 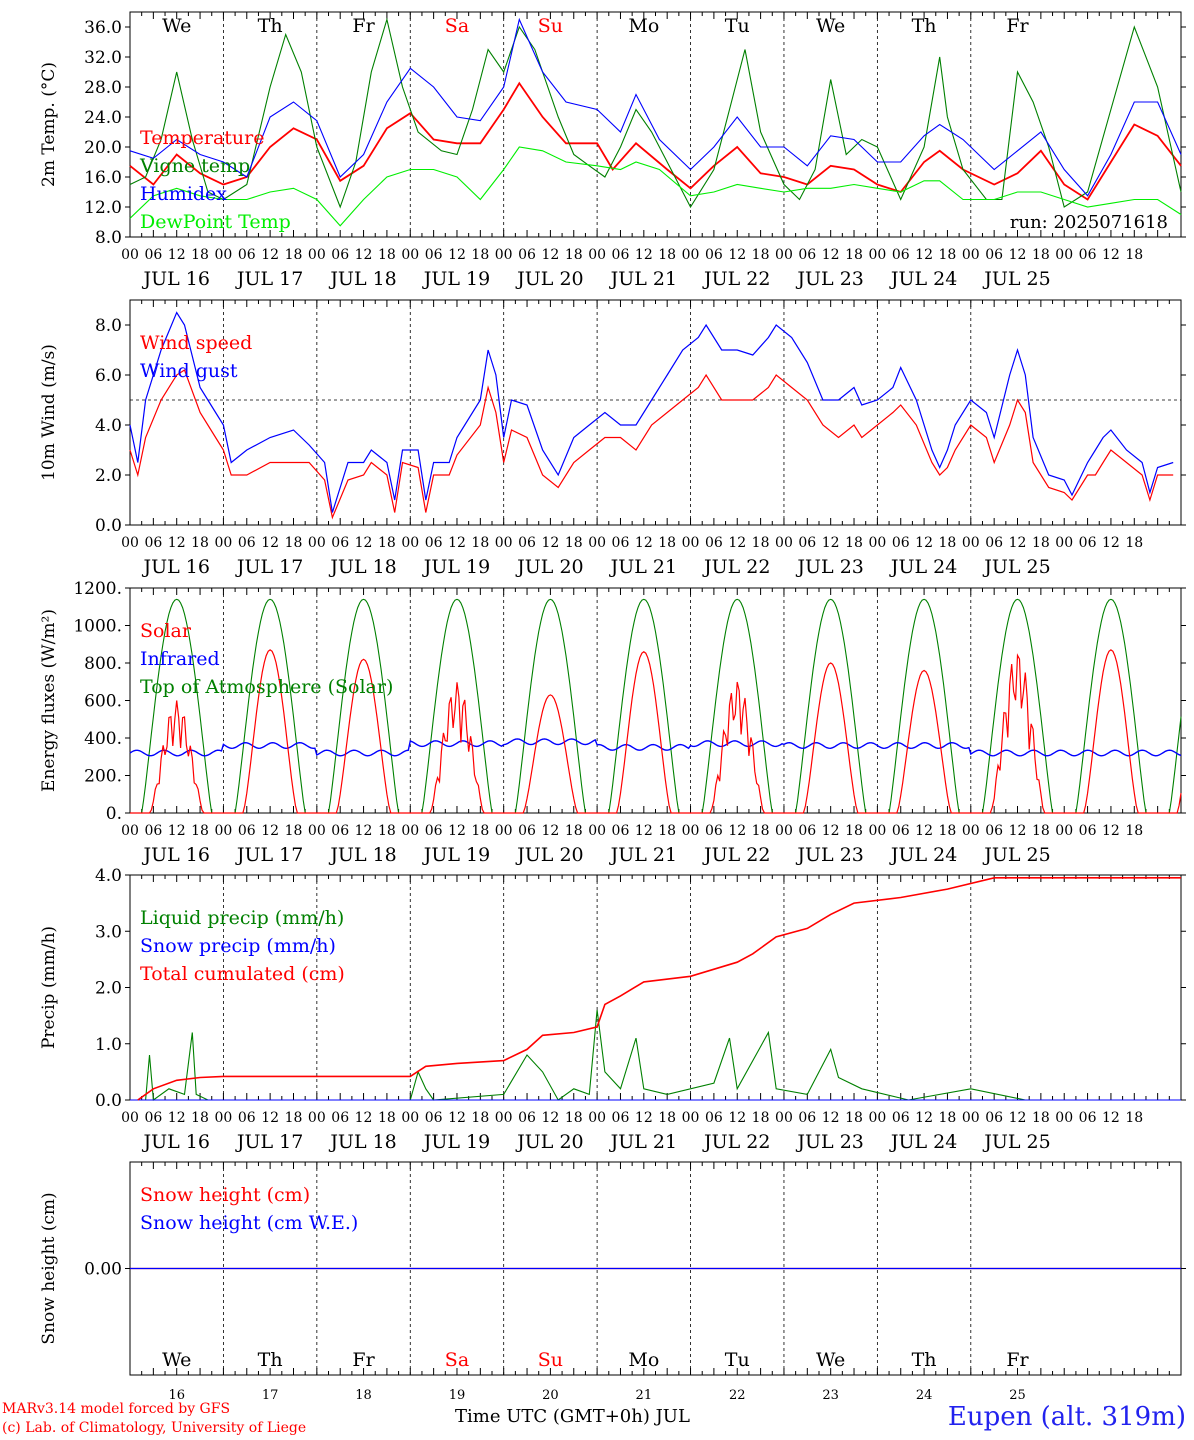 I want to click on date-label: JUL 22, so click(x=736, y=1142).